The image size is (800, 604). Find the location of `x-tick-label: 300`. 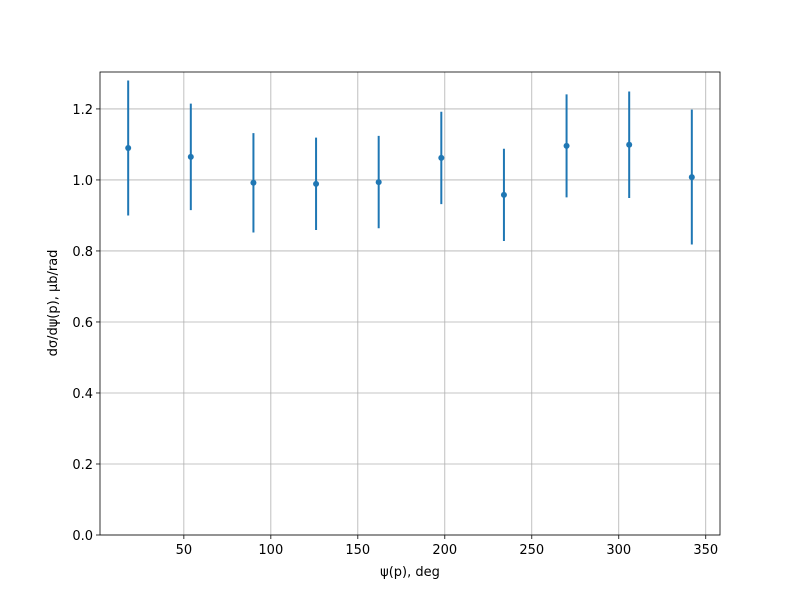

x-tick-label: 300 is located at coordinates (618, 550).